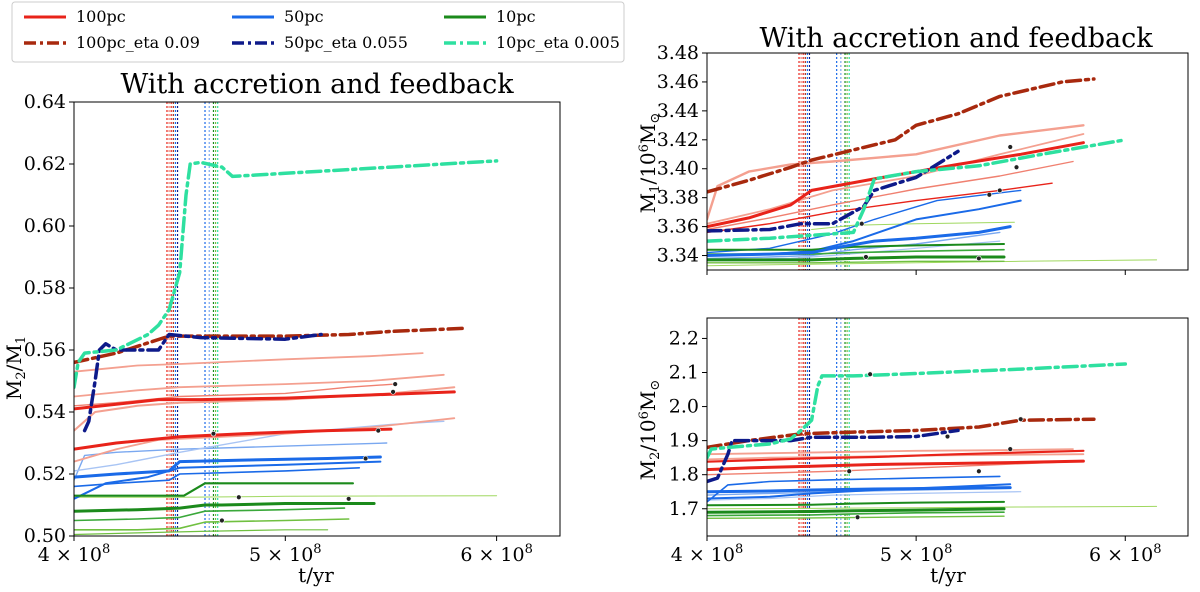 This screenshot has height=592, width=1200. Describe the element at coordinates (916, 554) in the screenshot. I see `chart-bottom-right-xtick-label: 5 × 108` at that location.